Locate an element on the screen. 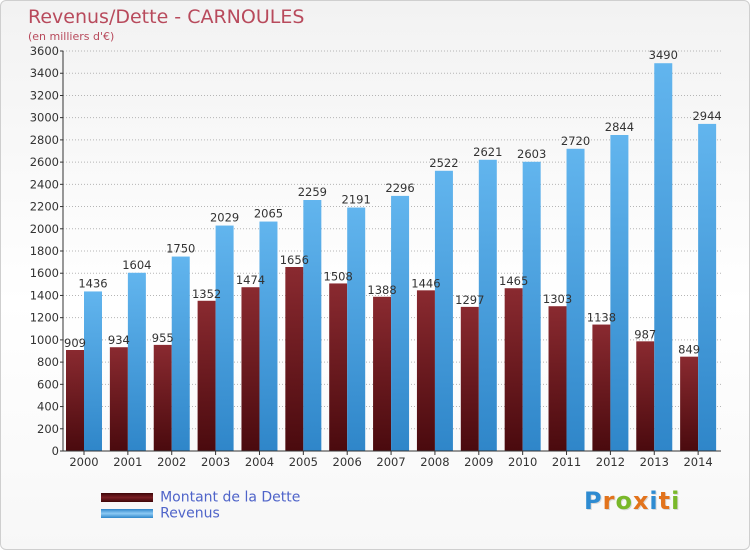 The width and height of the screenshot is (750, 550). data-label-dette: 1474 is located at coordinates (250, 280).